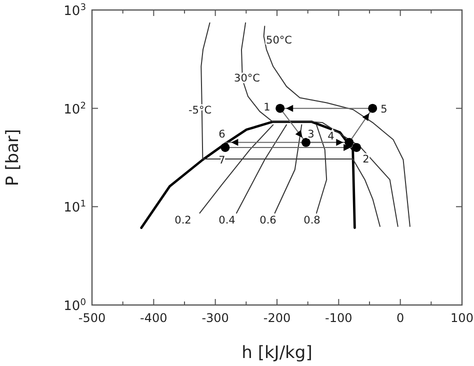 Image resolution: width=474 pixels, height=366 pixels. I want to click on annotation: 0.6, so click(268, 220).